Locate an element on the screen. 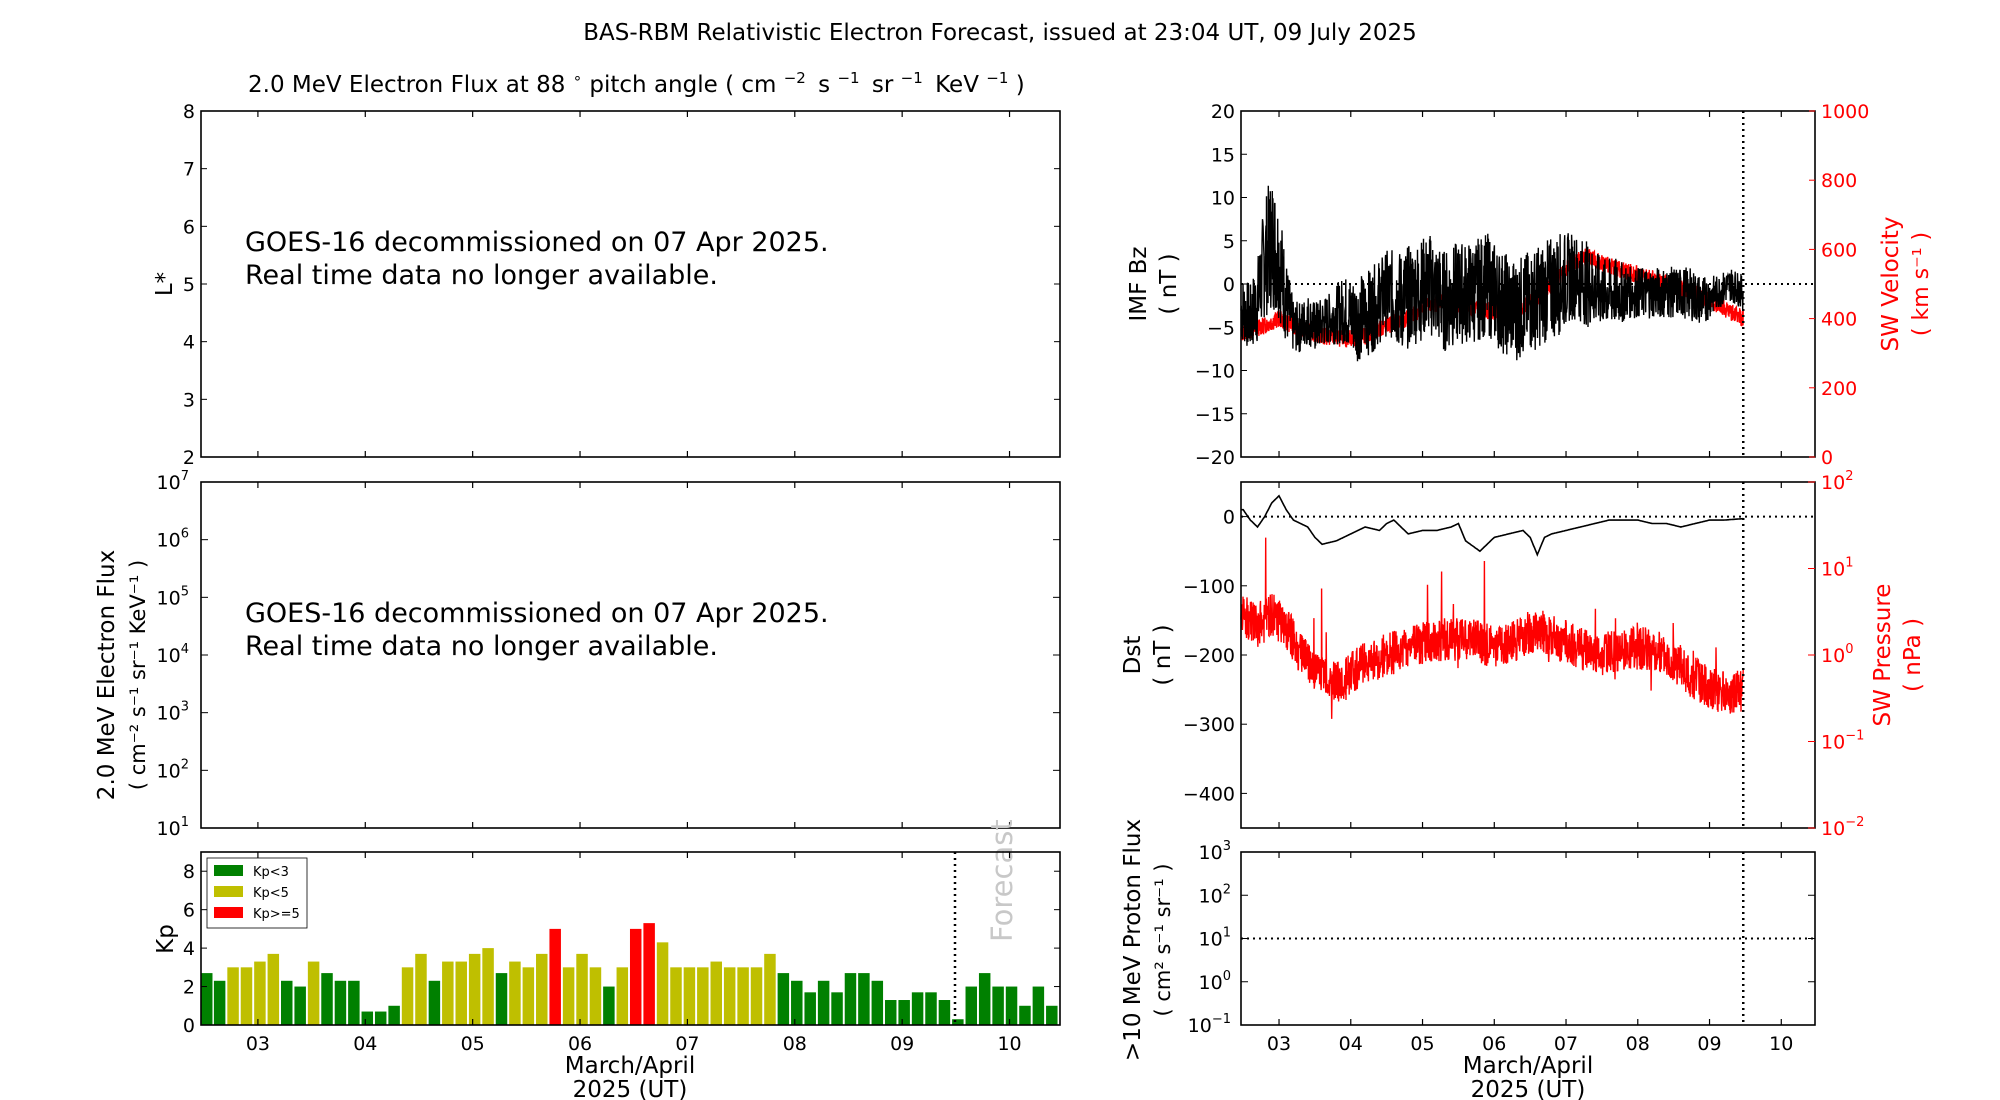 This screenshot has width=2000, height=1100. lstar-unit-1-base: s is located at coordinates (824, 85).